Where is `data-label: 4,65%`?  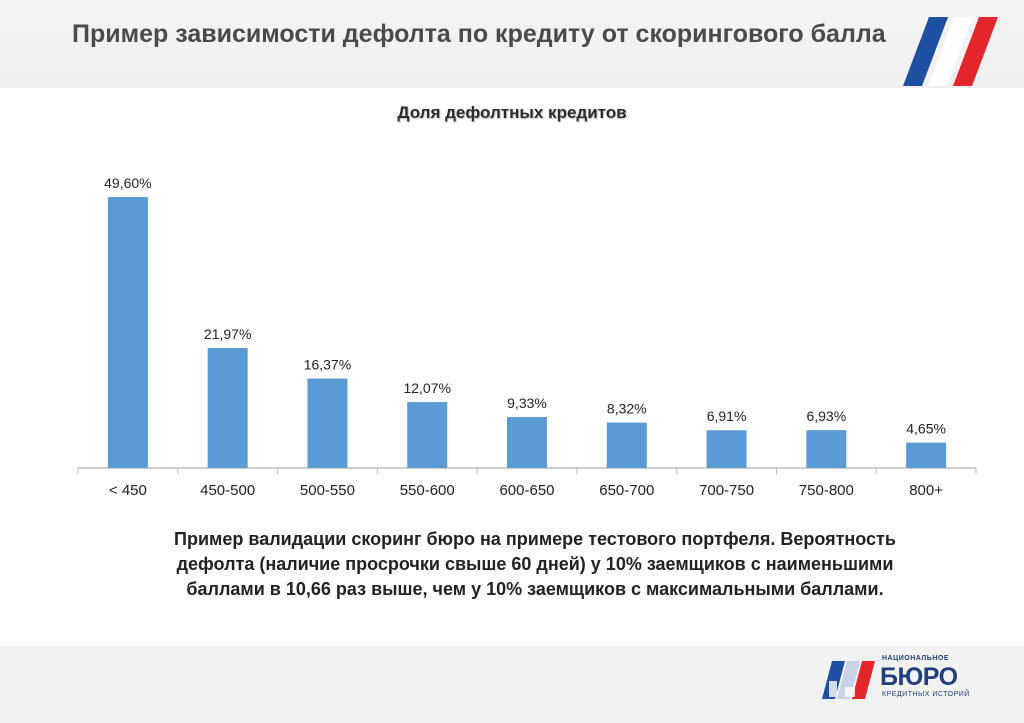
data-label: 4,65% is located at coordinates (926, 429).